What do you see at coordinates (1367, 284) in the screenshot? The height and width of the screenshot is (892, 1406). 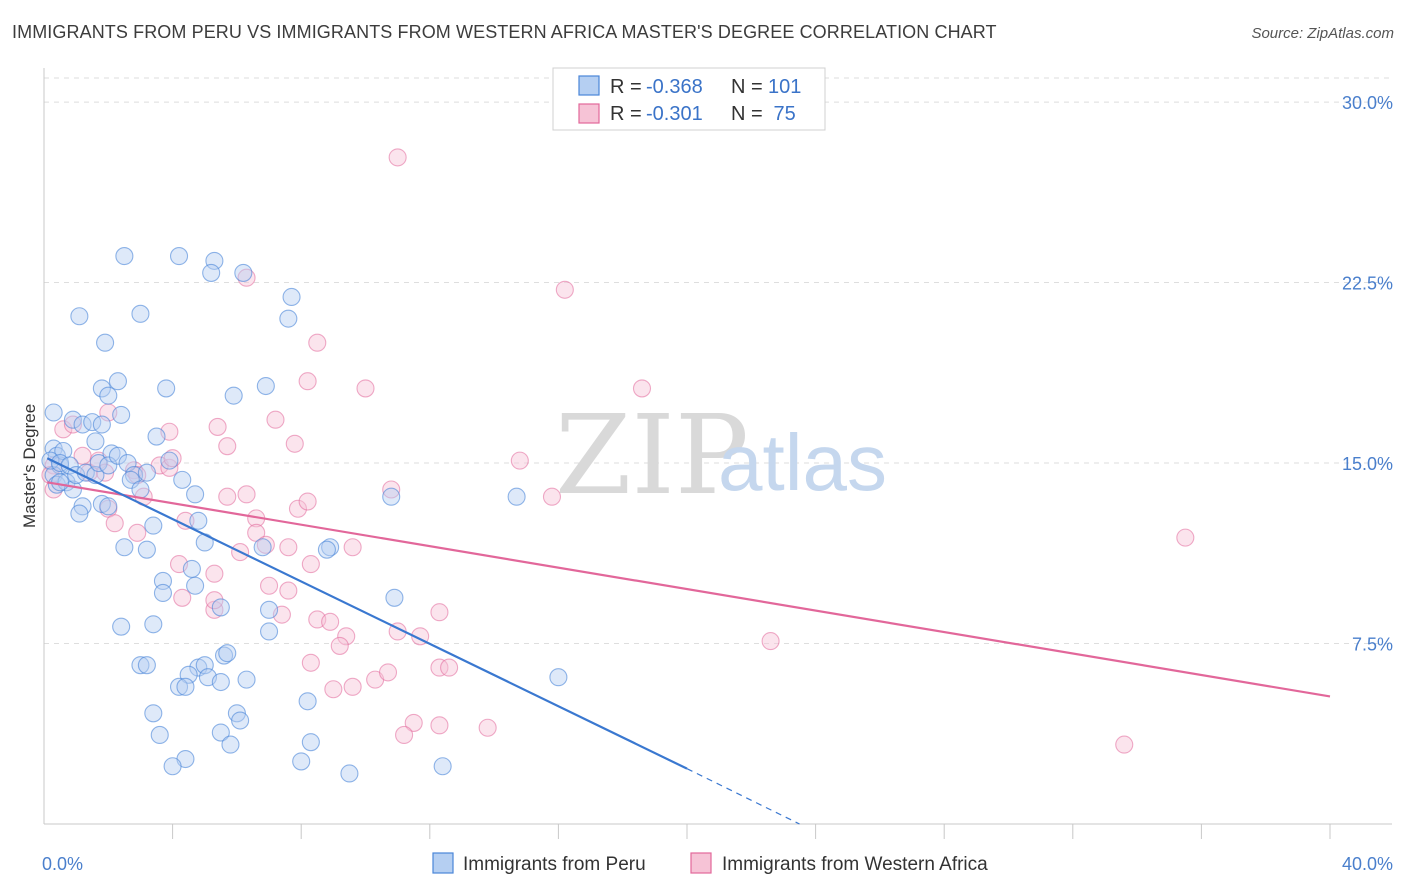 I see `y-tick-label-2: 22.5%` at bounding box center [1367, 284].